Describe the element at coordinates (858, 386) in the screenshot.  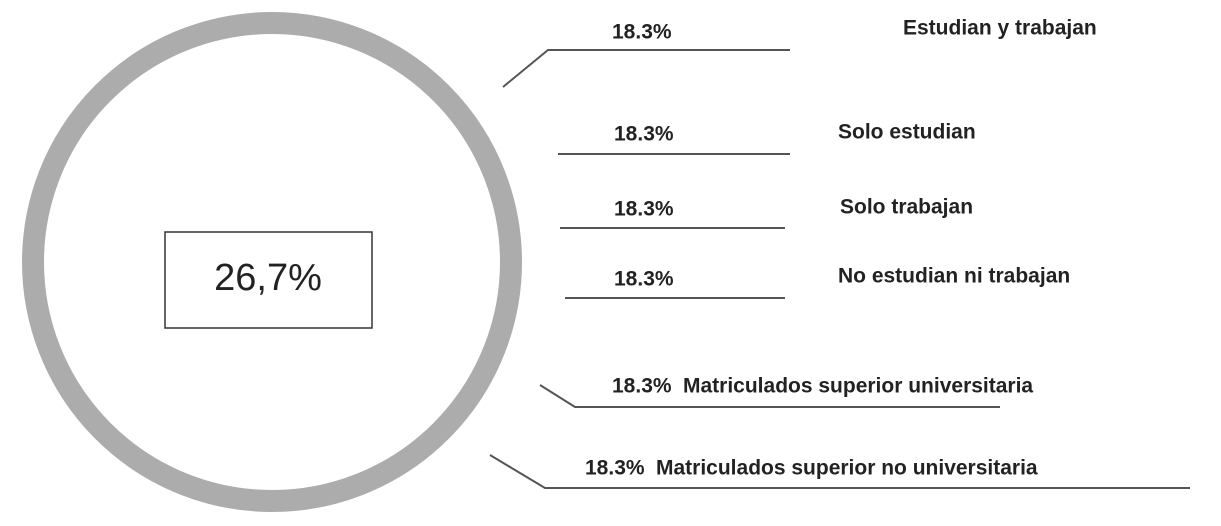
I see `callout-label: Matriculados superior universitaria` at that location.